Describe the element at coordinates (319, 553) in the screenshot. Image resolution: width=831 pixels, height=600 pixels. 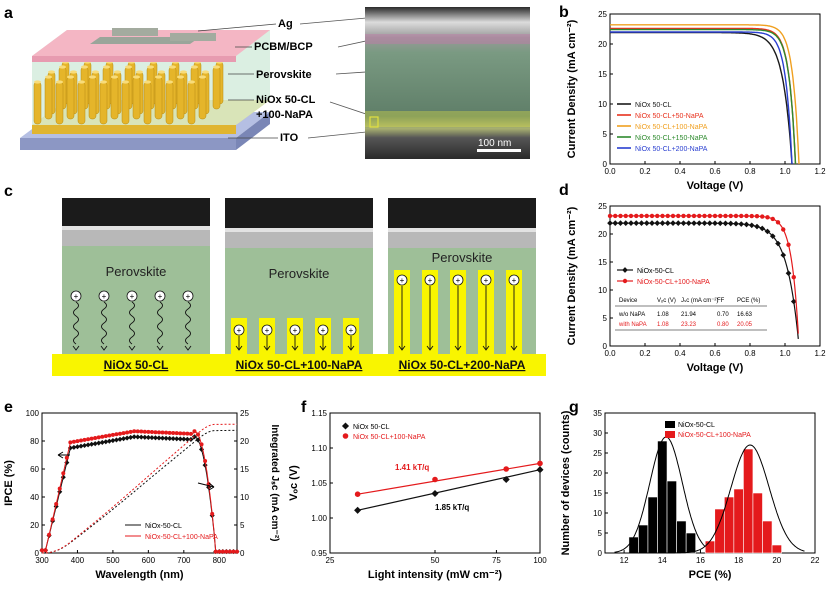
I see `f-ytick-label: 0.95` at that location.